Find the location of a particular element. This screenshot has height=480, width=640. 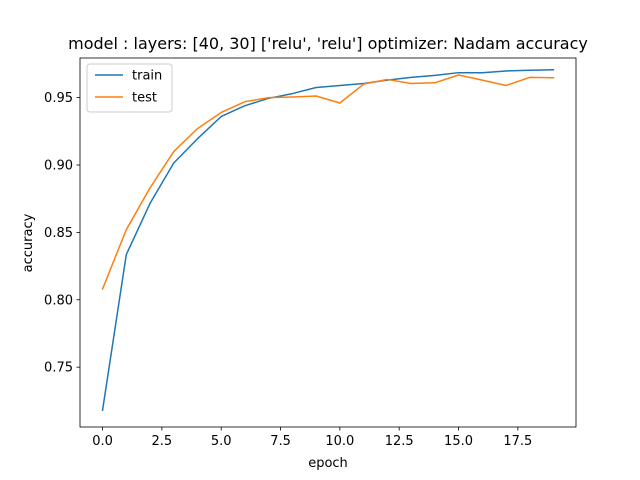

x-tick-label: 17.5 is located at coordinates (517, 441).